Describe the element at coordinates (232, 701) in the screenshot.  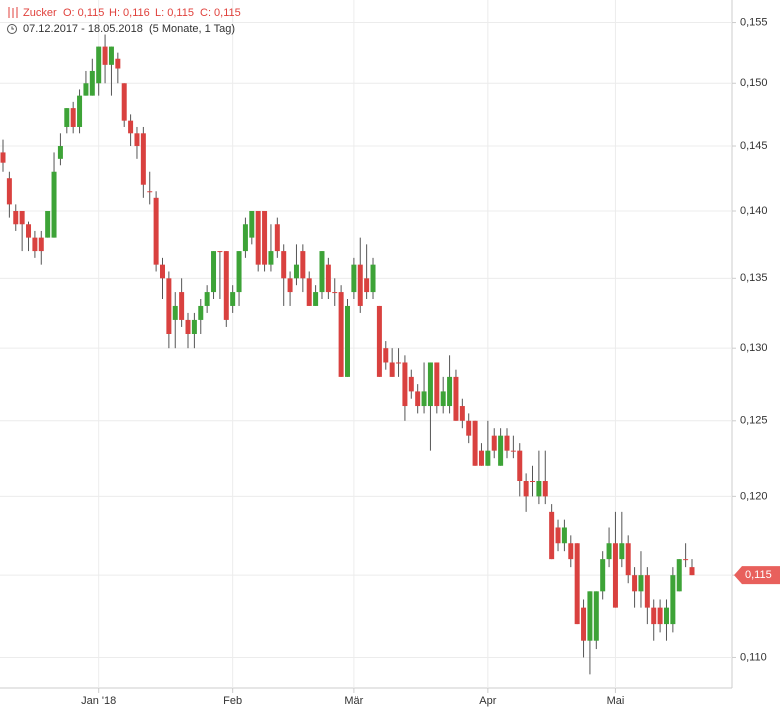
I see `x-tick-label: Feb` at that location.